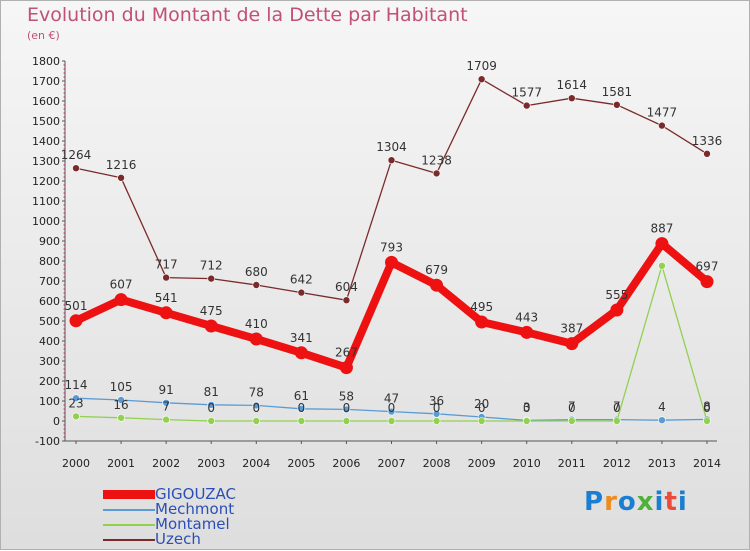  Describe the element at coordinates (49, 341) in the screenshot. I see `y-tick-label: 400` at that location.